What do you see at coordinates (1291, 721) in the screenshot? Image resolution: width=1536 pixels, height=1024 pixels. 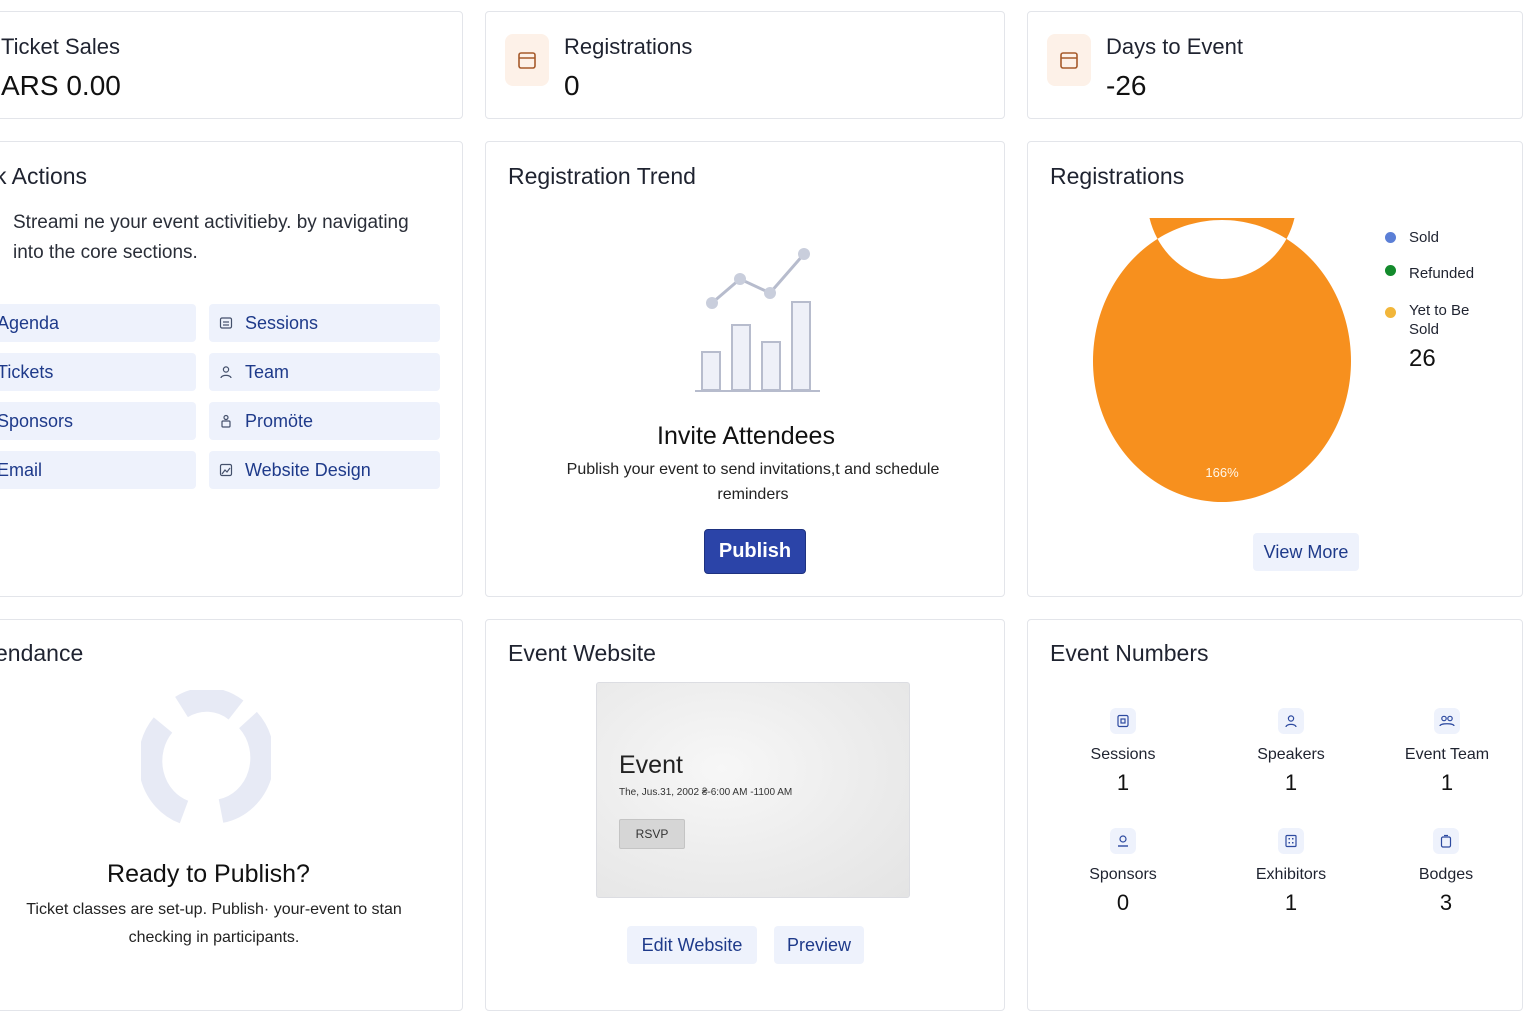 I see `speaker-icon` at bounding box center [1291, 721].